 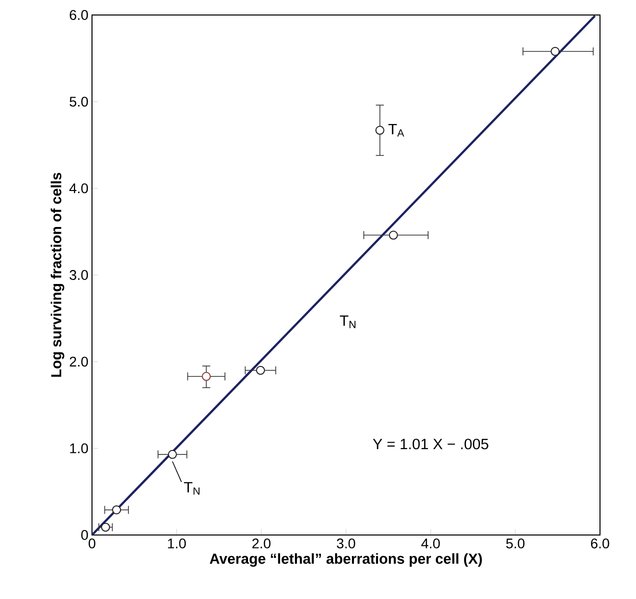 I want to click on x-tick-label: 2.0, so click(x=261, y=543).